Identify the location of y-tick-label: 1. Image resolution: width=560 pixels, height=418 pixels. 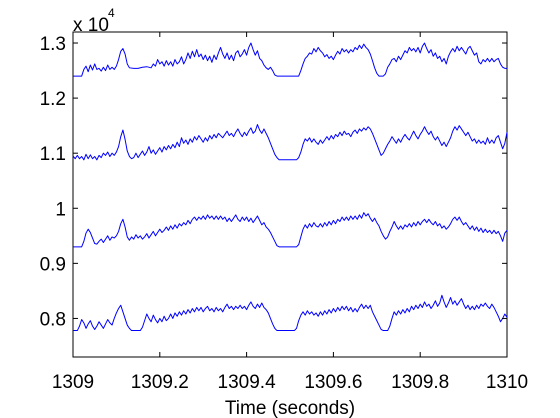
(60, 209).